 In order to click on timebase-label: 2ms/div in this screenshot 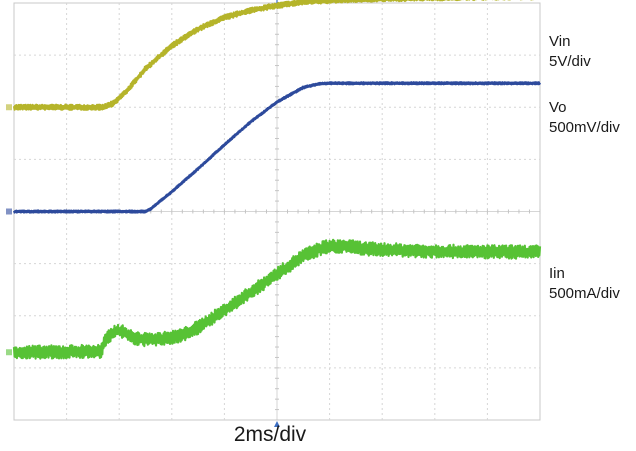, I will do `click(270, 434)`.